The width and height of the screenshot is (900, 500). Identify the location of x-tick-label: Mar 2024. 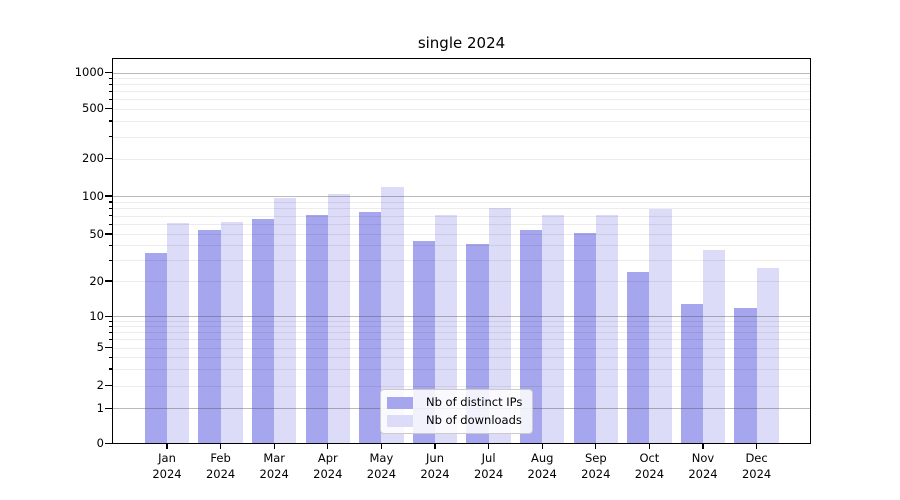
(274, 466).